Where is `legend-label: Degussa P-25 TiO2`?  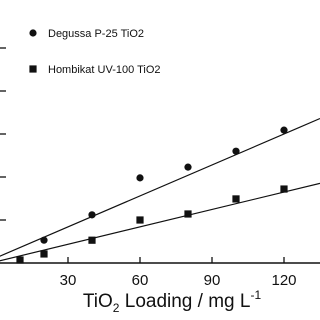
legend-label: Degussa P-25 TiO2 is located at coordinates (96, 34).